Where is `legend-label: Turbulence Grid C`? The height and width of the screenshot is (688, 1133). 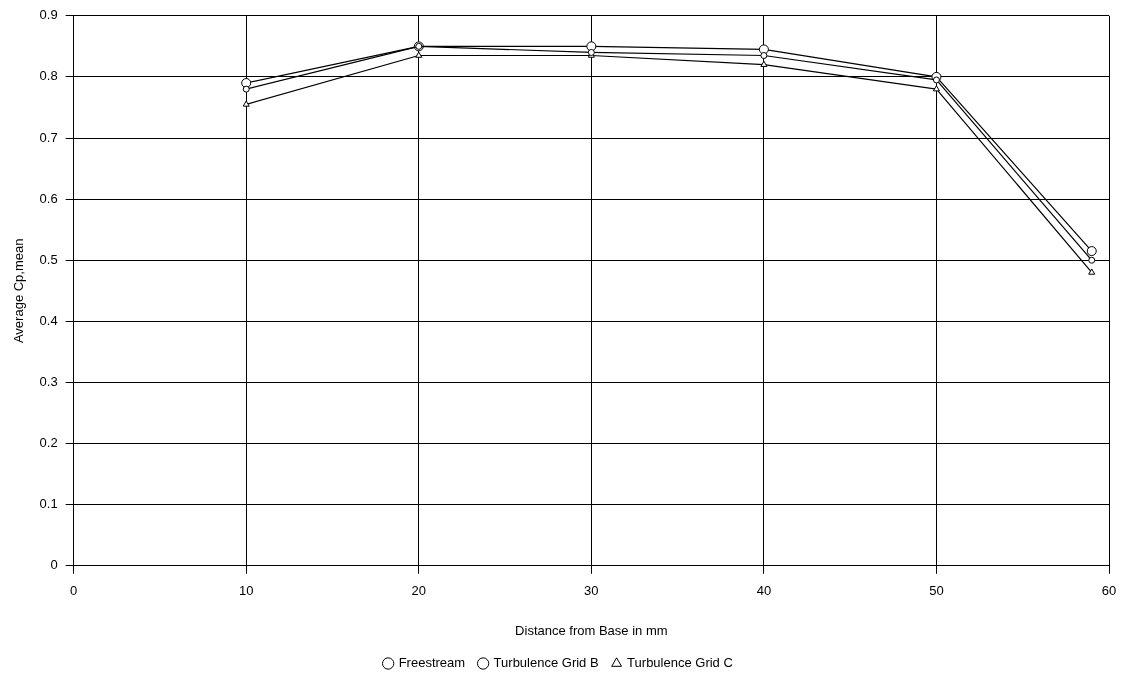 legend-label: Turbulence Grid C is located at coordinates (680, 663).